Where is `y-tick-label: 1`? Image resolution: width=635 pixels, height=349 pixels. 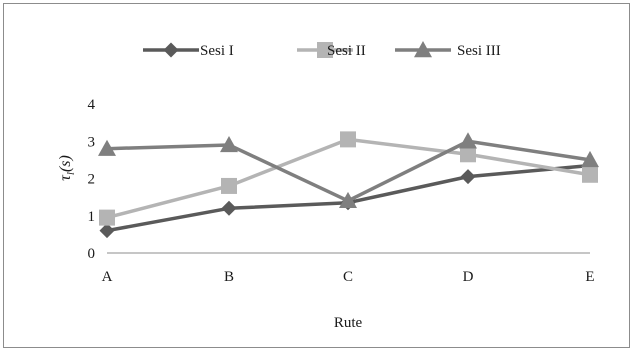
y-tick-label: 1 is located at coordinates (92, 217).